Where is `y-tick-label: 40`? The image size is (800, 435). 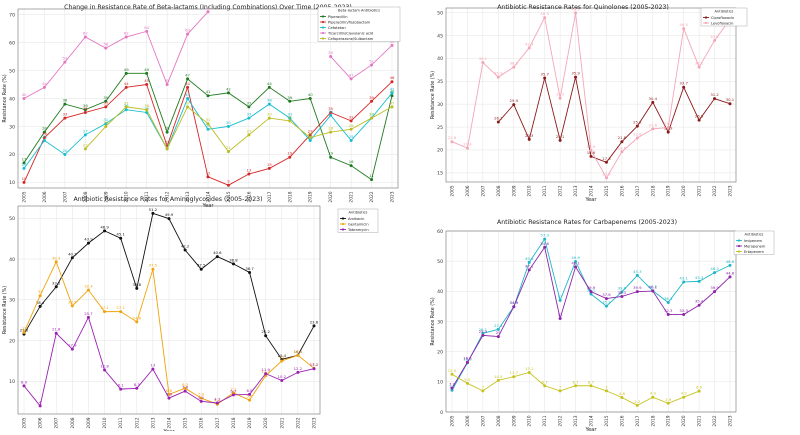
y-tick-label: 40 is located at coordinates (12, 99).